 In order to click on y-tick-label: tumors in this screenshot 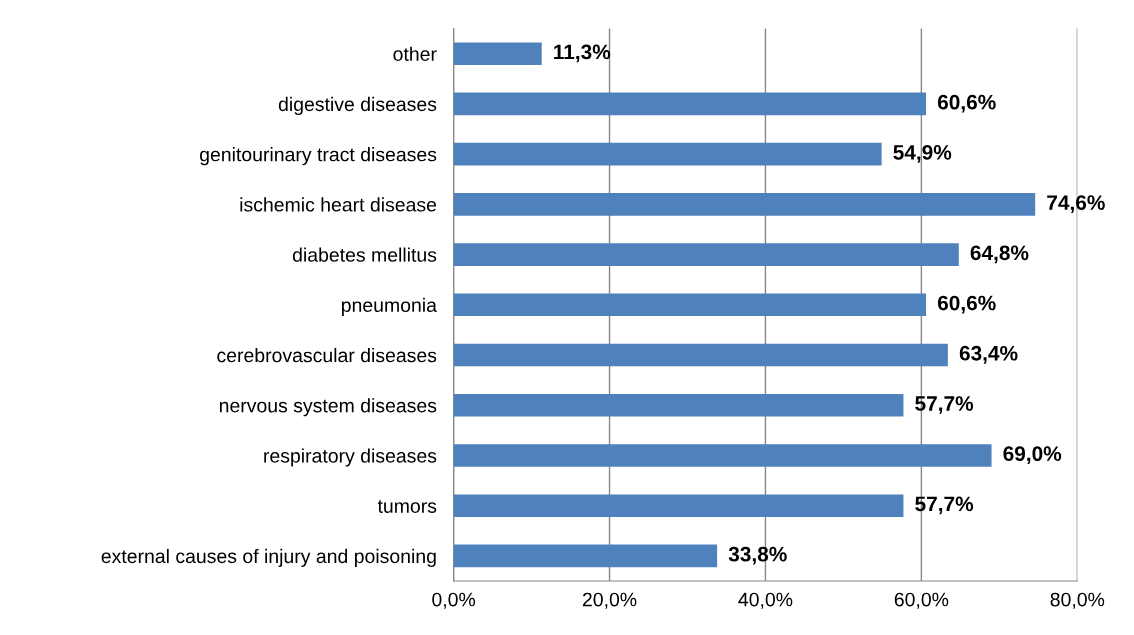, I will do `click(407, 506)`.